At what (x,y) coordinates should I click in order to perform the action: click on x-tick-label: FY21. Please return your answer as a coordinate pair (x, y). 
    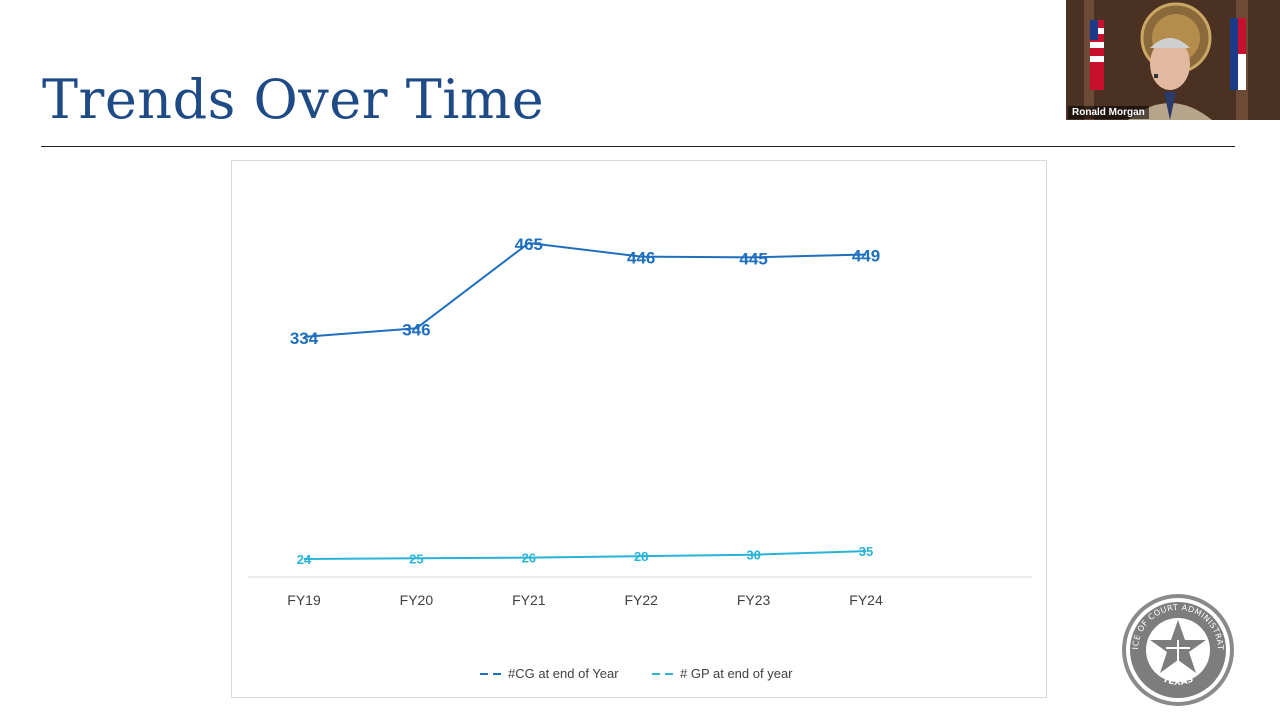
    Looking at the image, I should click on (529, 600).